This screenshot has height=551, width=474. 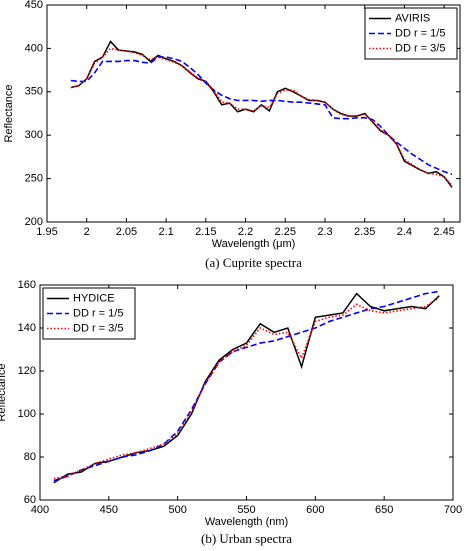 I want to click on y-tick-label: 60, so click(x=30, y=500).